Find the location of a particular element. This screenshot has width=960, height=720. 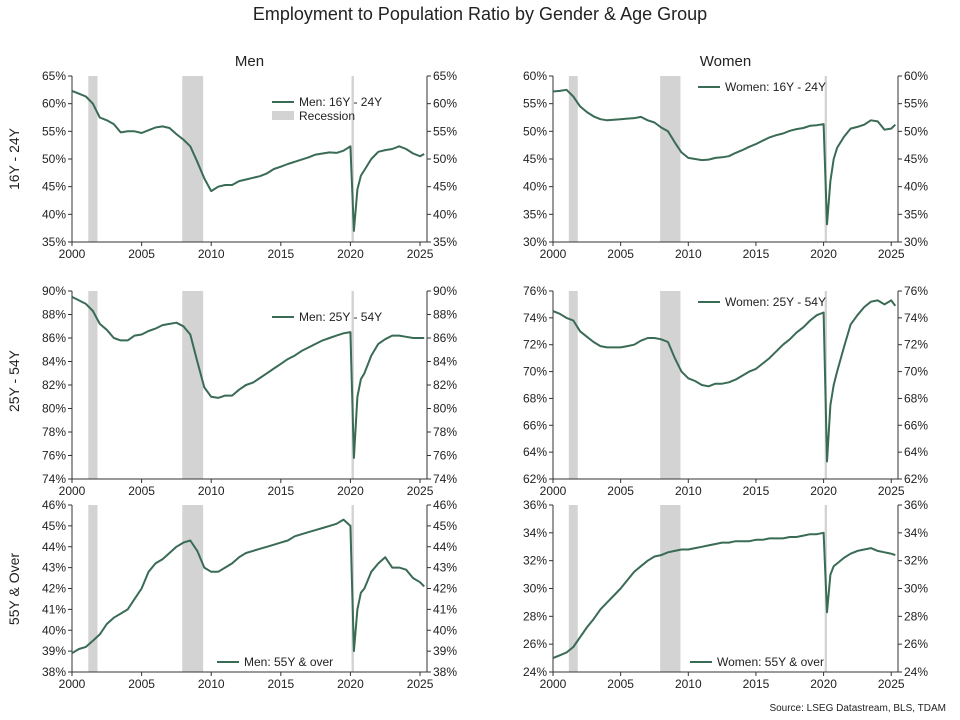

y-tick-label-right: 64% is located at coordinates (916, 452).